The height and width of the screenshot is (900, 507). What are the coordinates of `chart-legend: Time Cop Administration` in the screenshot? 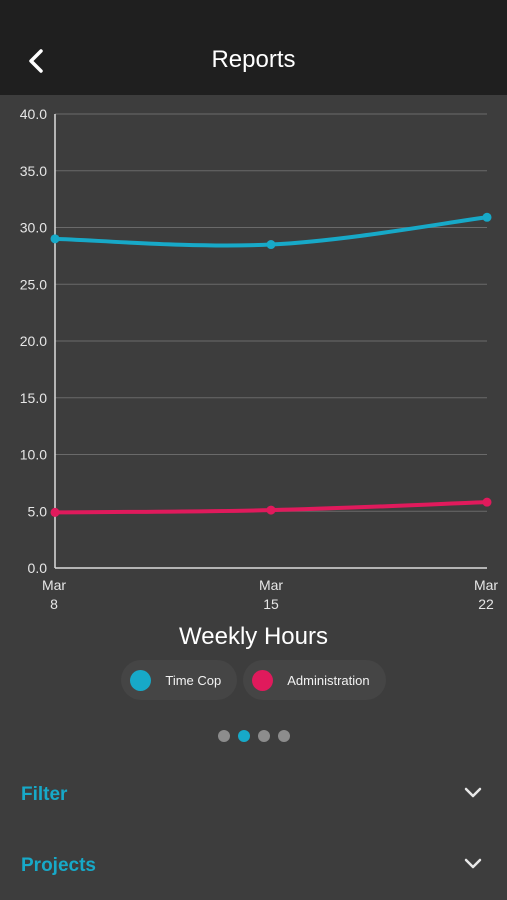 It's located at (253, 680).